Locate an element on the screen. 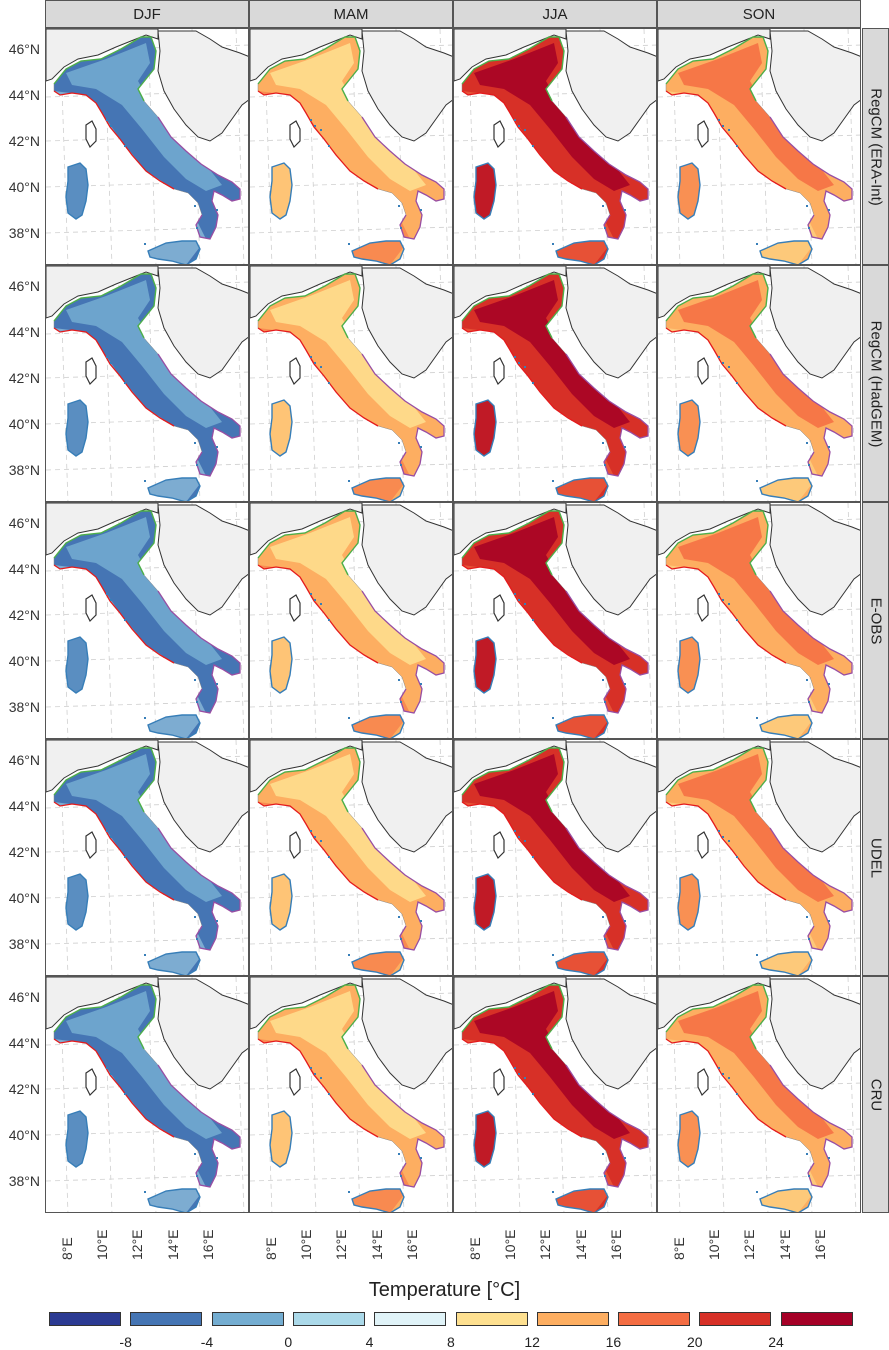  map-panel-jja-row3 is located at coordinates (555, 620).